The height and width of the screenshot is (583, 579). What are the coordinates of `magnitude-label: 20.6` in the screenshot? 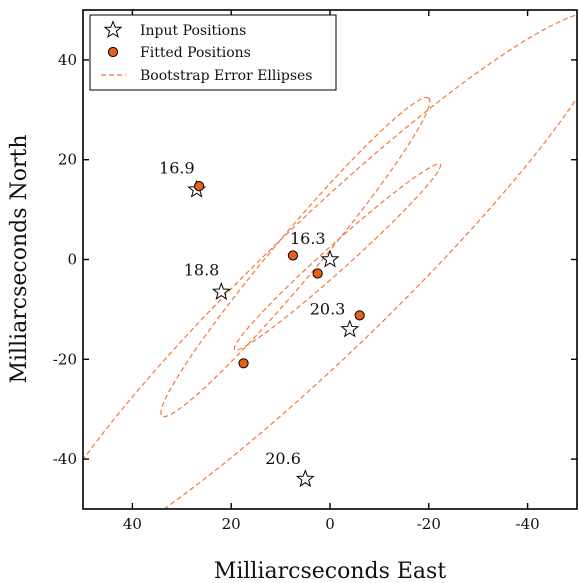 It's located at (283, 458).